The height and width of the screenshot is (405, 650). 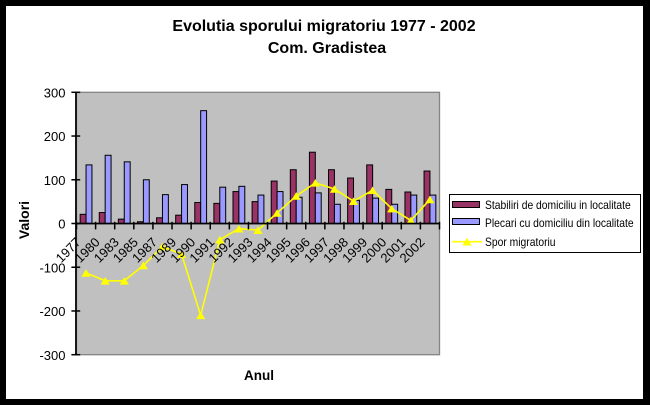 I want to click on svg-text: 200, so click(x=55, y=136).